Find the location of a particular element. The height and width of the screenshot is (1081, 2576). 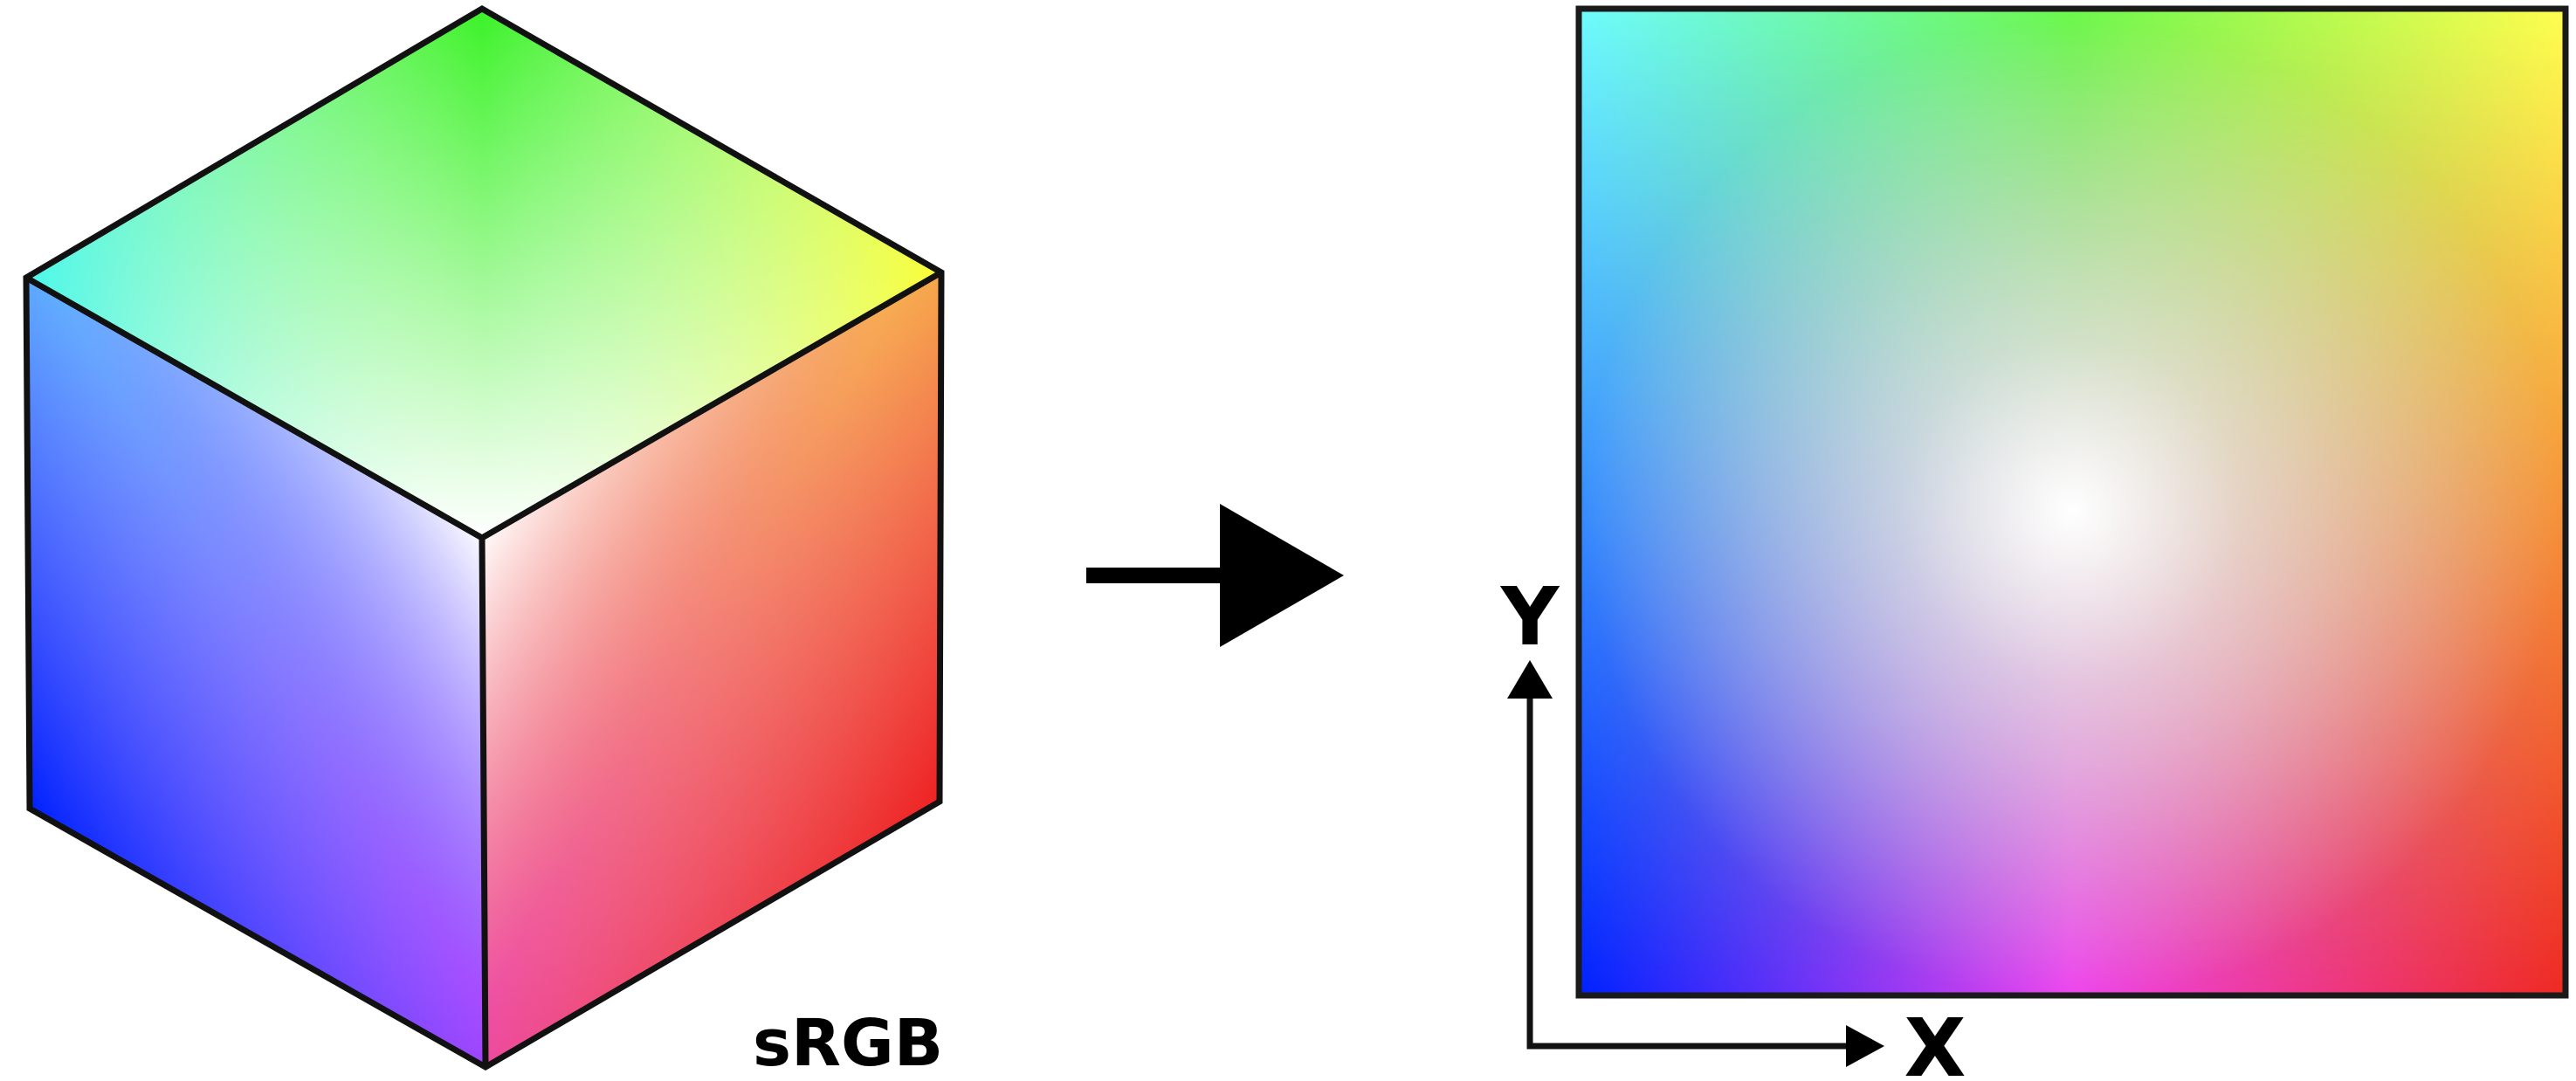

x-axis-arrowhead is located at coordinates (1865, 1046).